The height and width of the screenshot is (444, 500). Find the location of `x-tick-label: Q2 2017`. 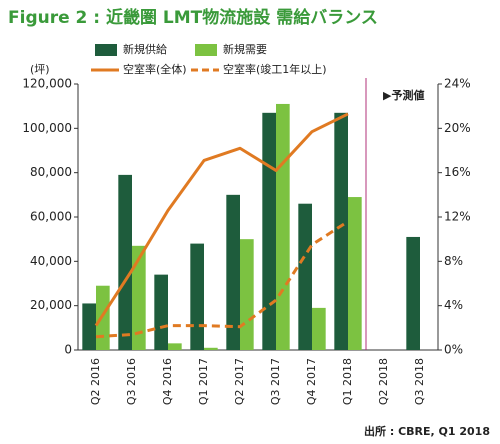

x-tick-label: Q2 2017 is located at coordinates (239, 381).